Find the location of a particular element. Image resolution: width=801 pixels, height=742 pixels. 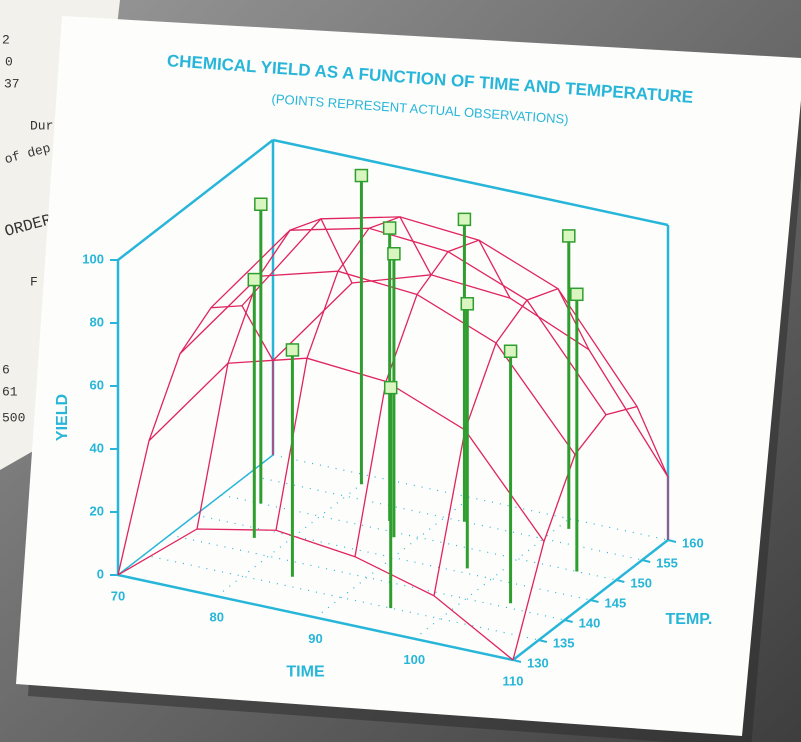

x-tick-label: 100 is located at coordinates (414, 659).